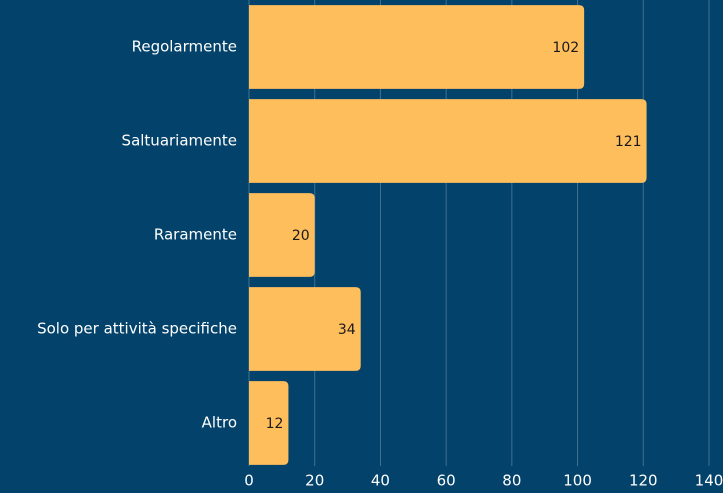  I want to click on x-tick-label: 0, so click(249, 481).